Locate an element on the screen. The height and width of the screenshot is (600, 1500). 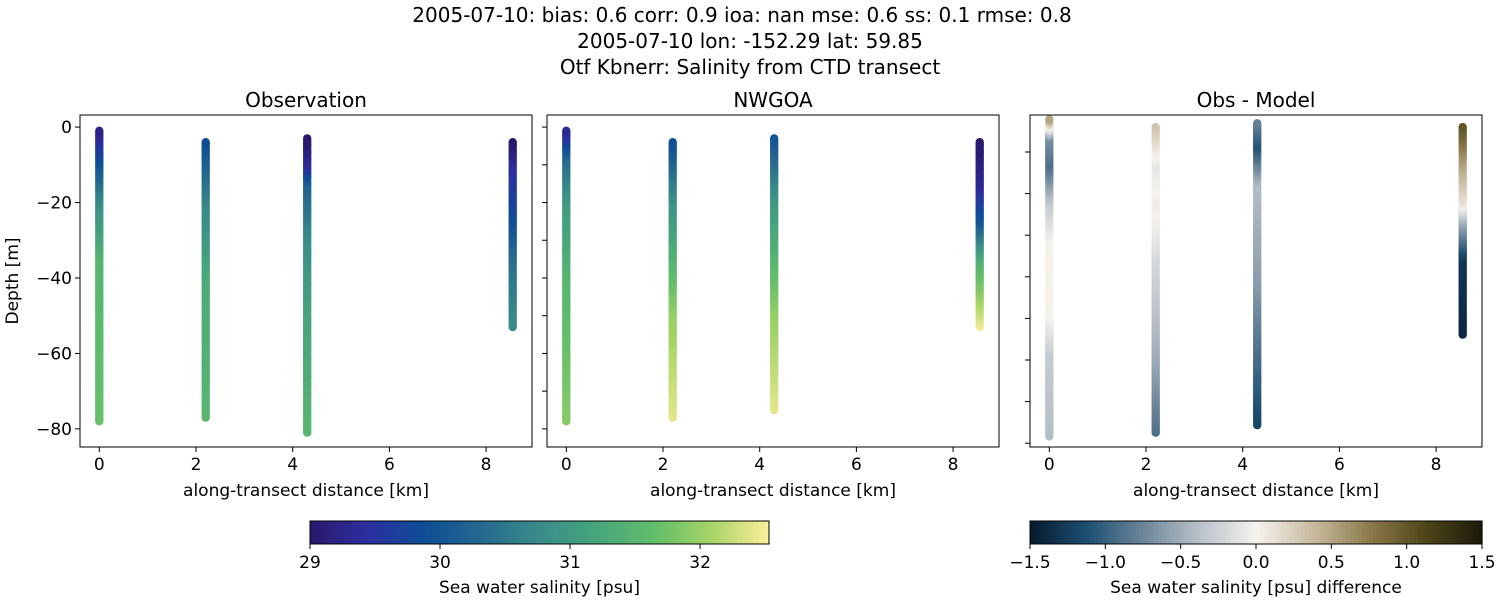
suptitle-line-2: 2005-07-10 lon: -152.29 lat: 59.85 is located at coordinates (750, 41).